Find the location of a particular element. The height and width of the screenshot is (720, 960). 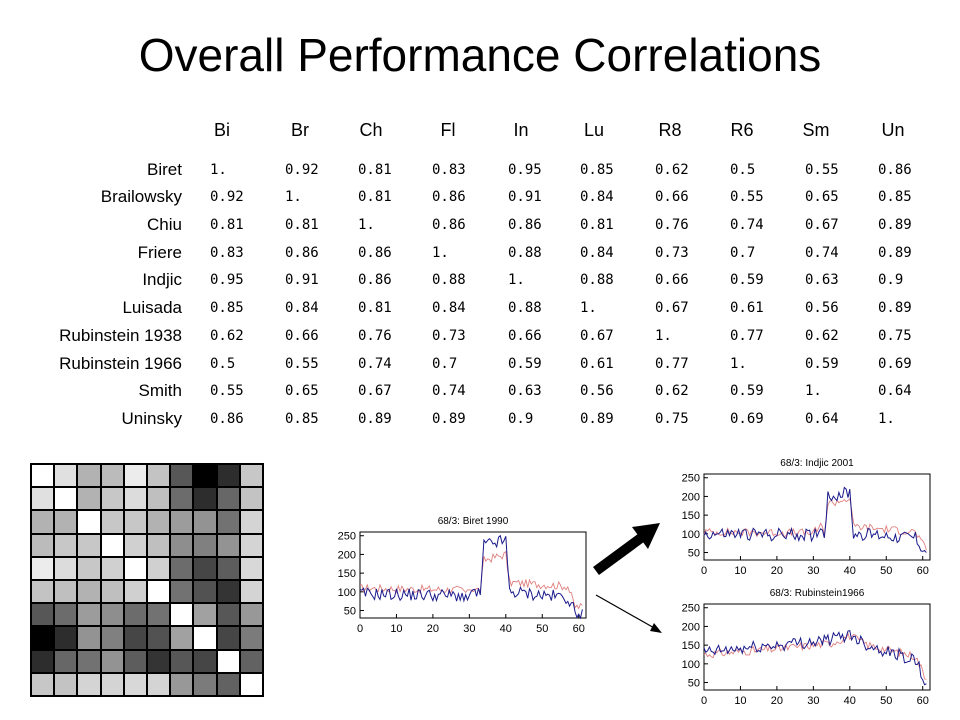

correlation-heatmap is located at coordinates (147, 580).